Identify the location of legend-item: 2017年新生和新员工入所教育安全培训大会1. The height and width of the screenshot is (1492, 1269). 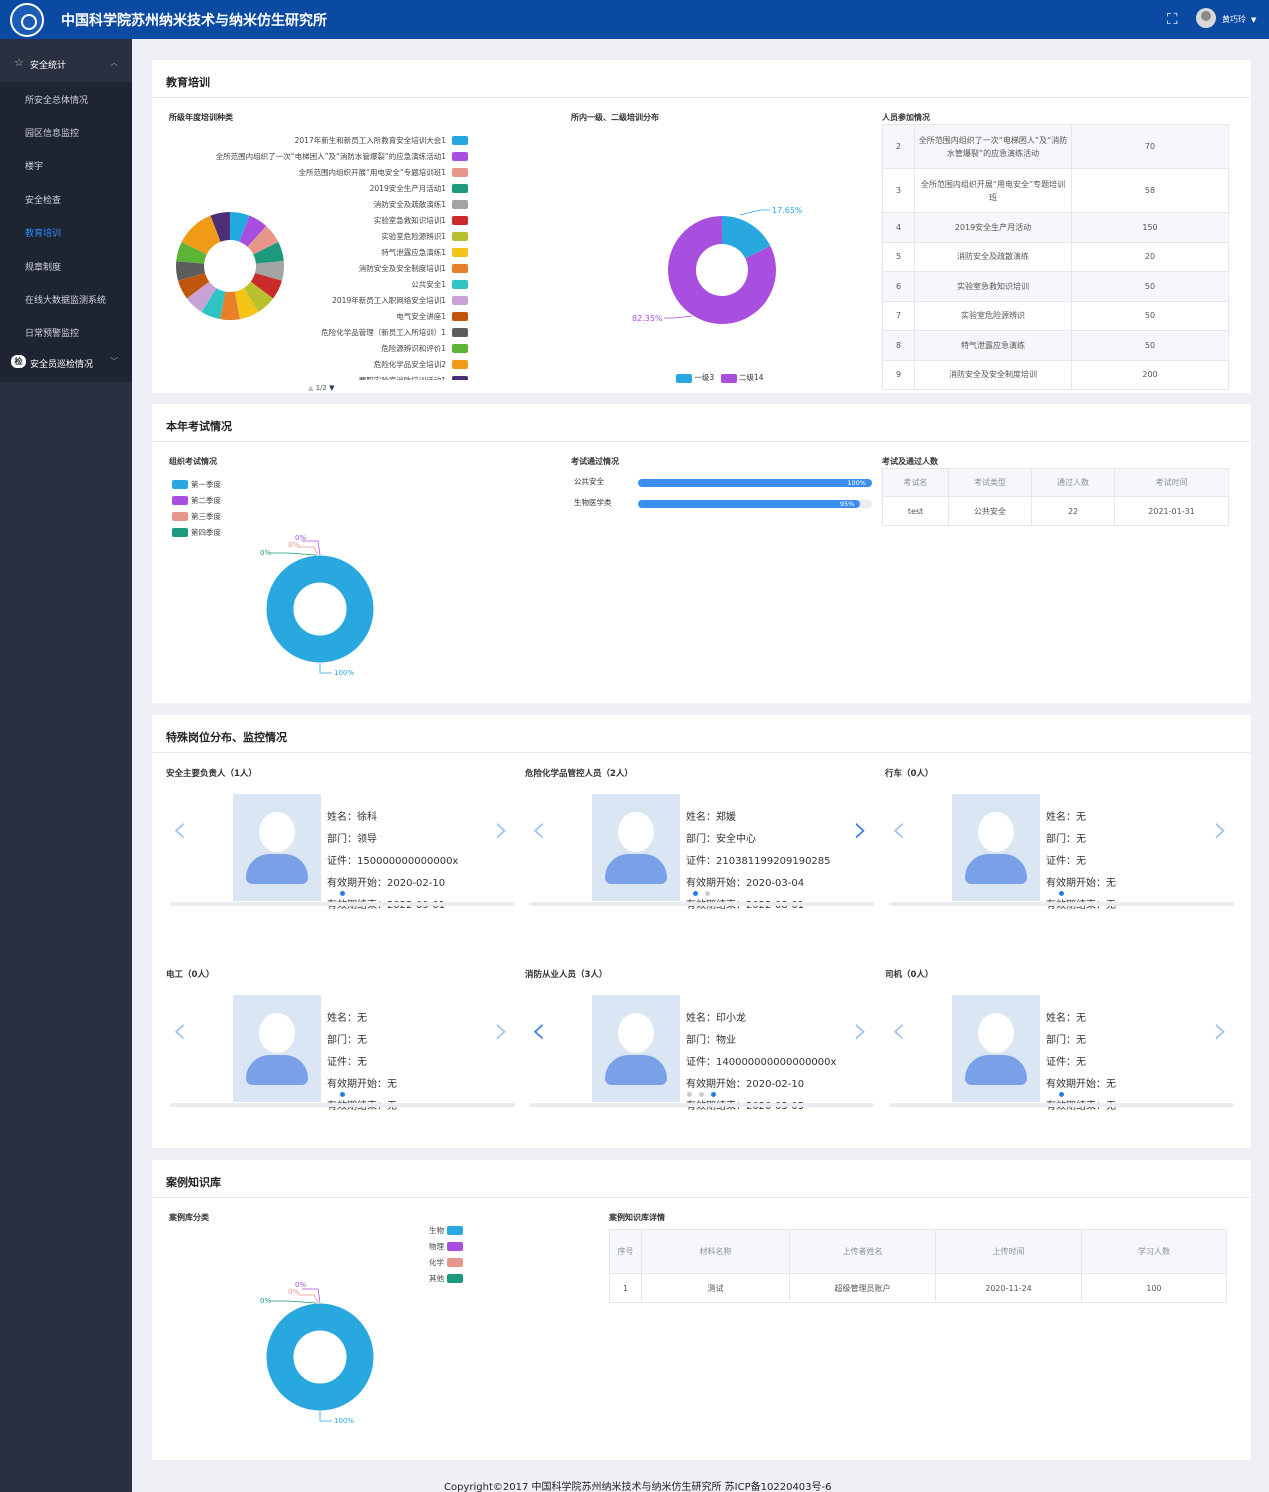
(325, 140).